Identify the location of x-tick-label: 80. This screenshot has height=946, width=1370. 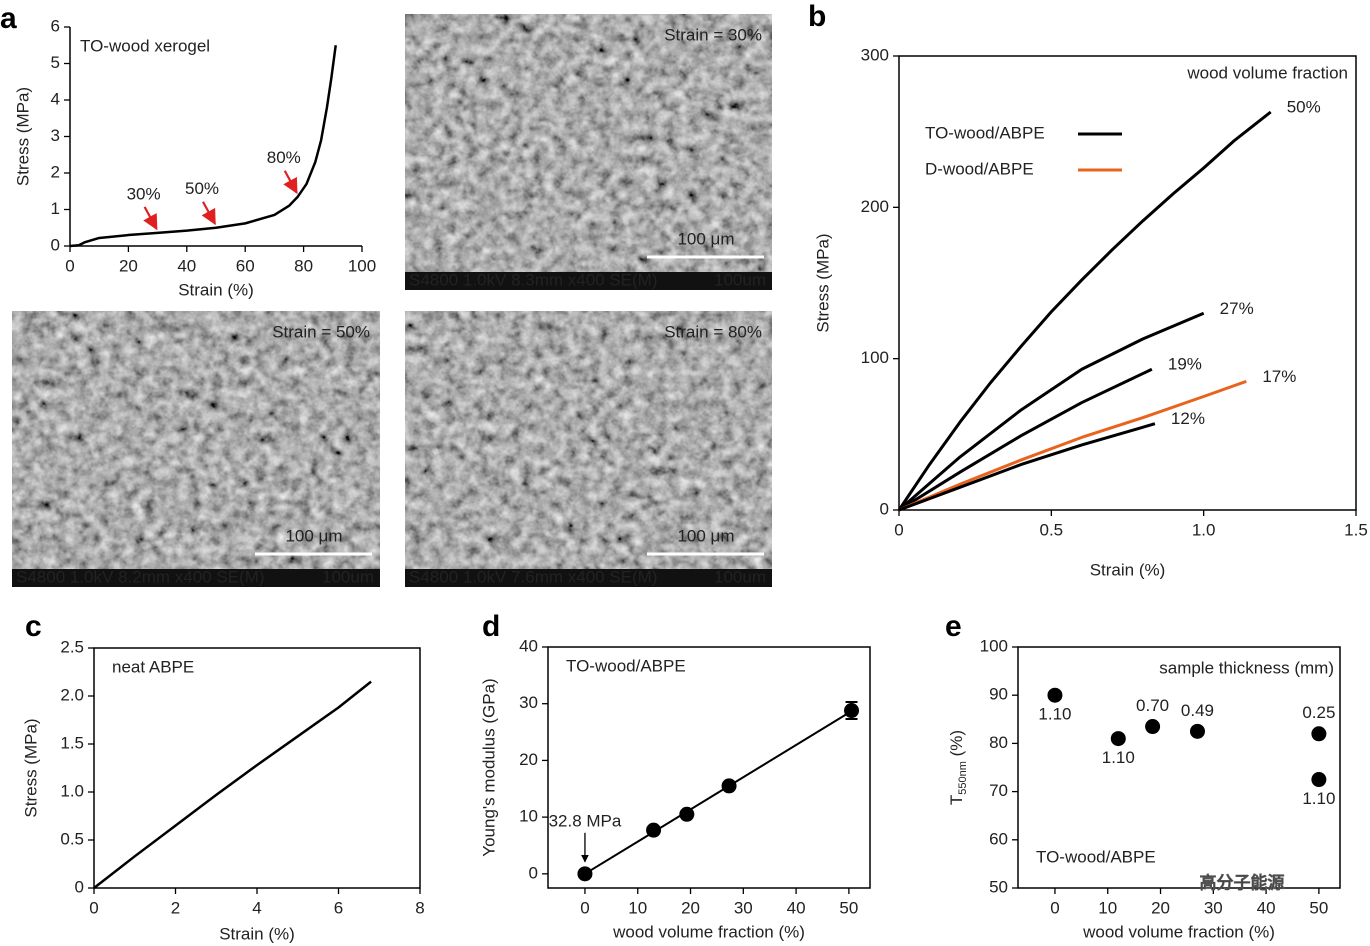
(303, 265).